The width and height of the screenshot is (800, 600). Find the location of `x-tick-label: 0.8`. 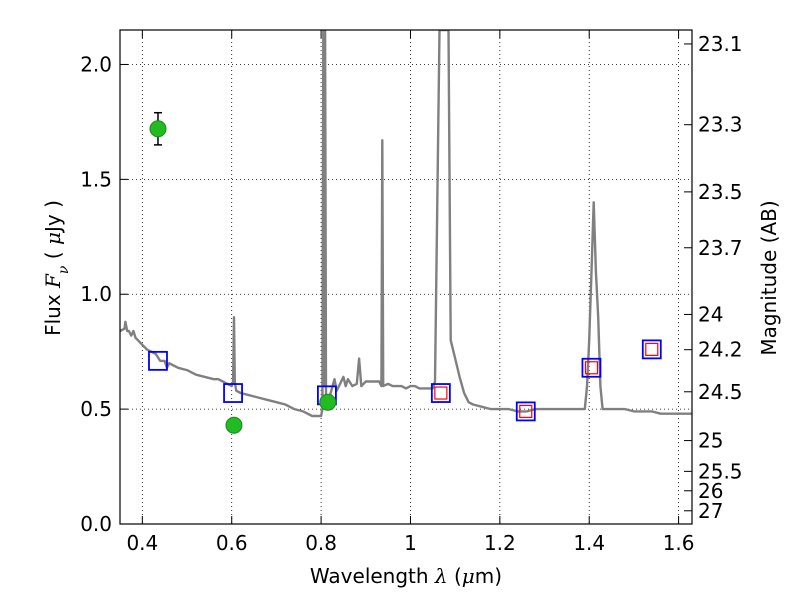

x-tick-label: 0.8 is located at coordinates (321, 543).